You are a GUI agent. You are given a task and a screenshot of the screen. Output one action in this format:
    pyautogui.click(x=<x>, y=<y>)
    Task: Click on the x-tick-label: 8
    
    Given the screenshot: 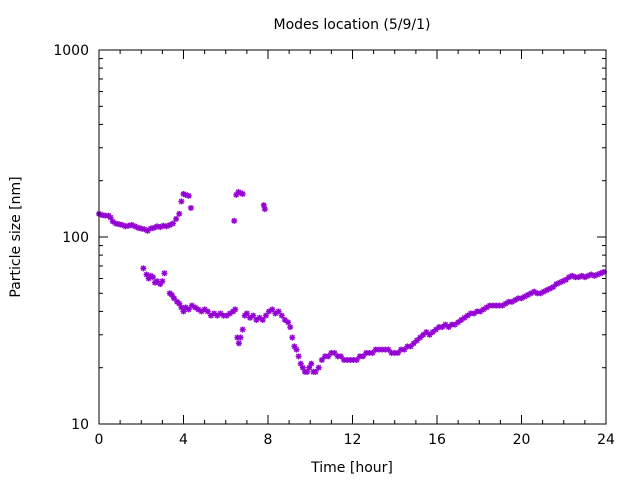 What is the action you would take?
    pyautogui.click(x=268, y=440)
    